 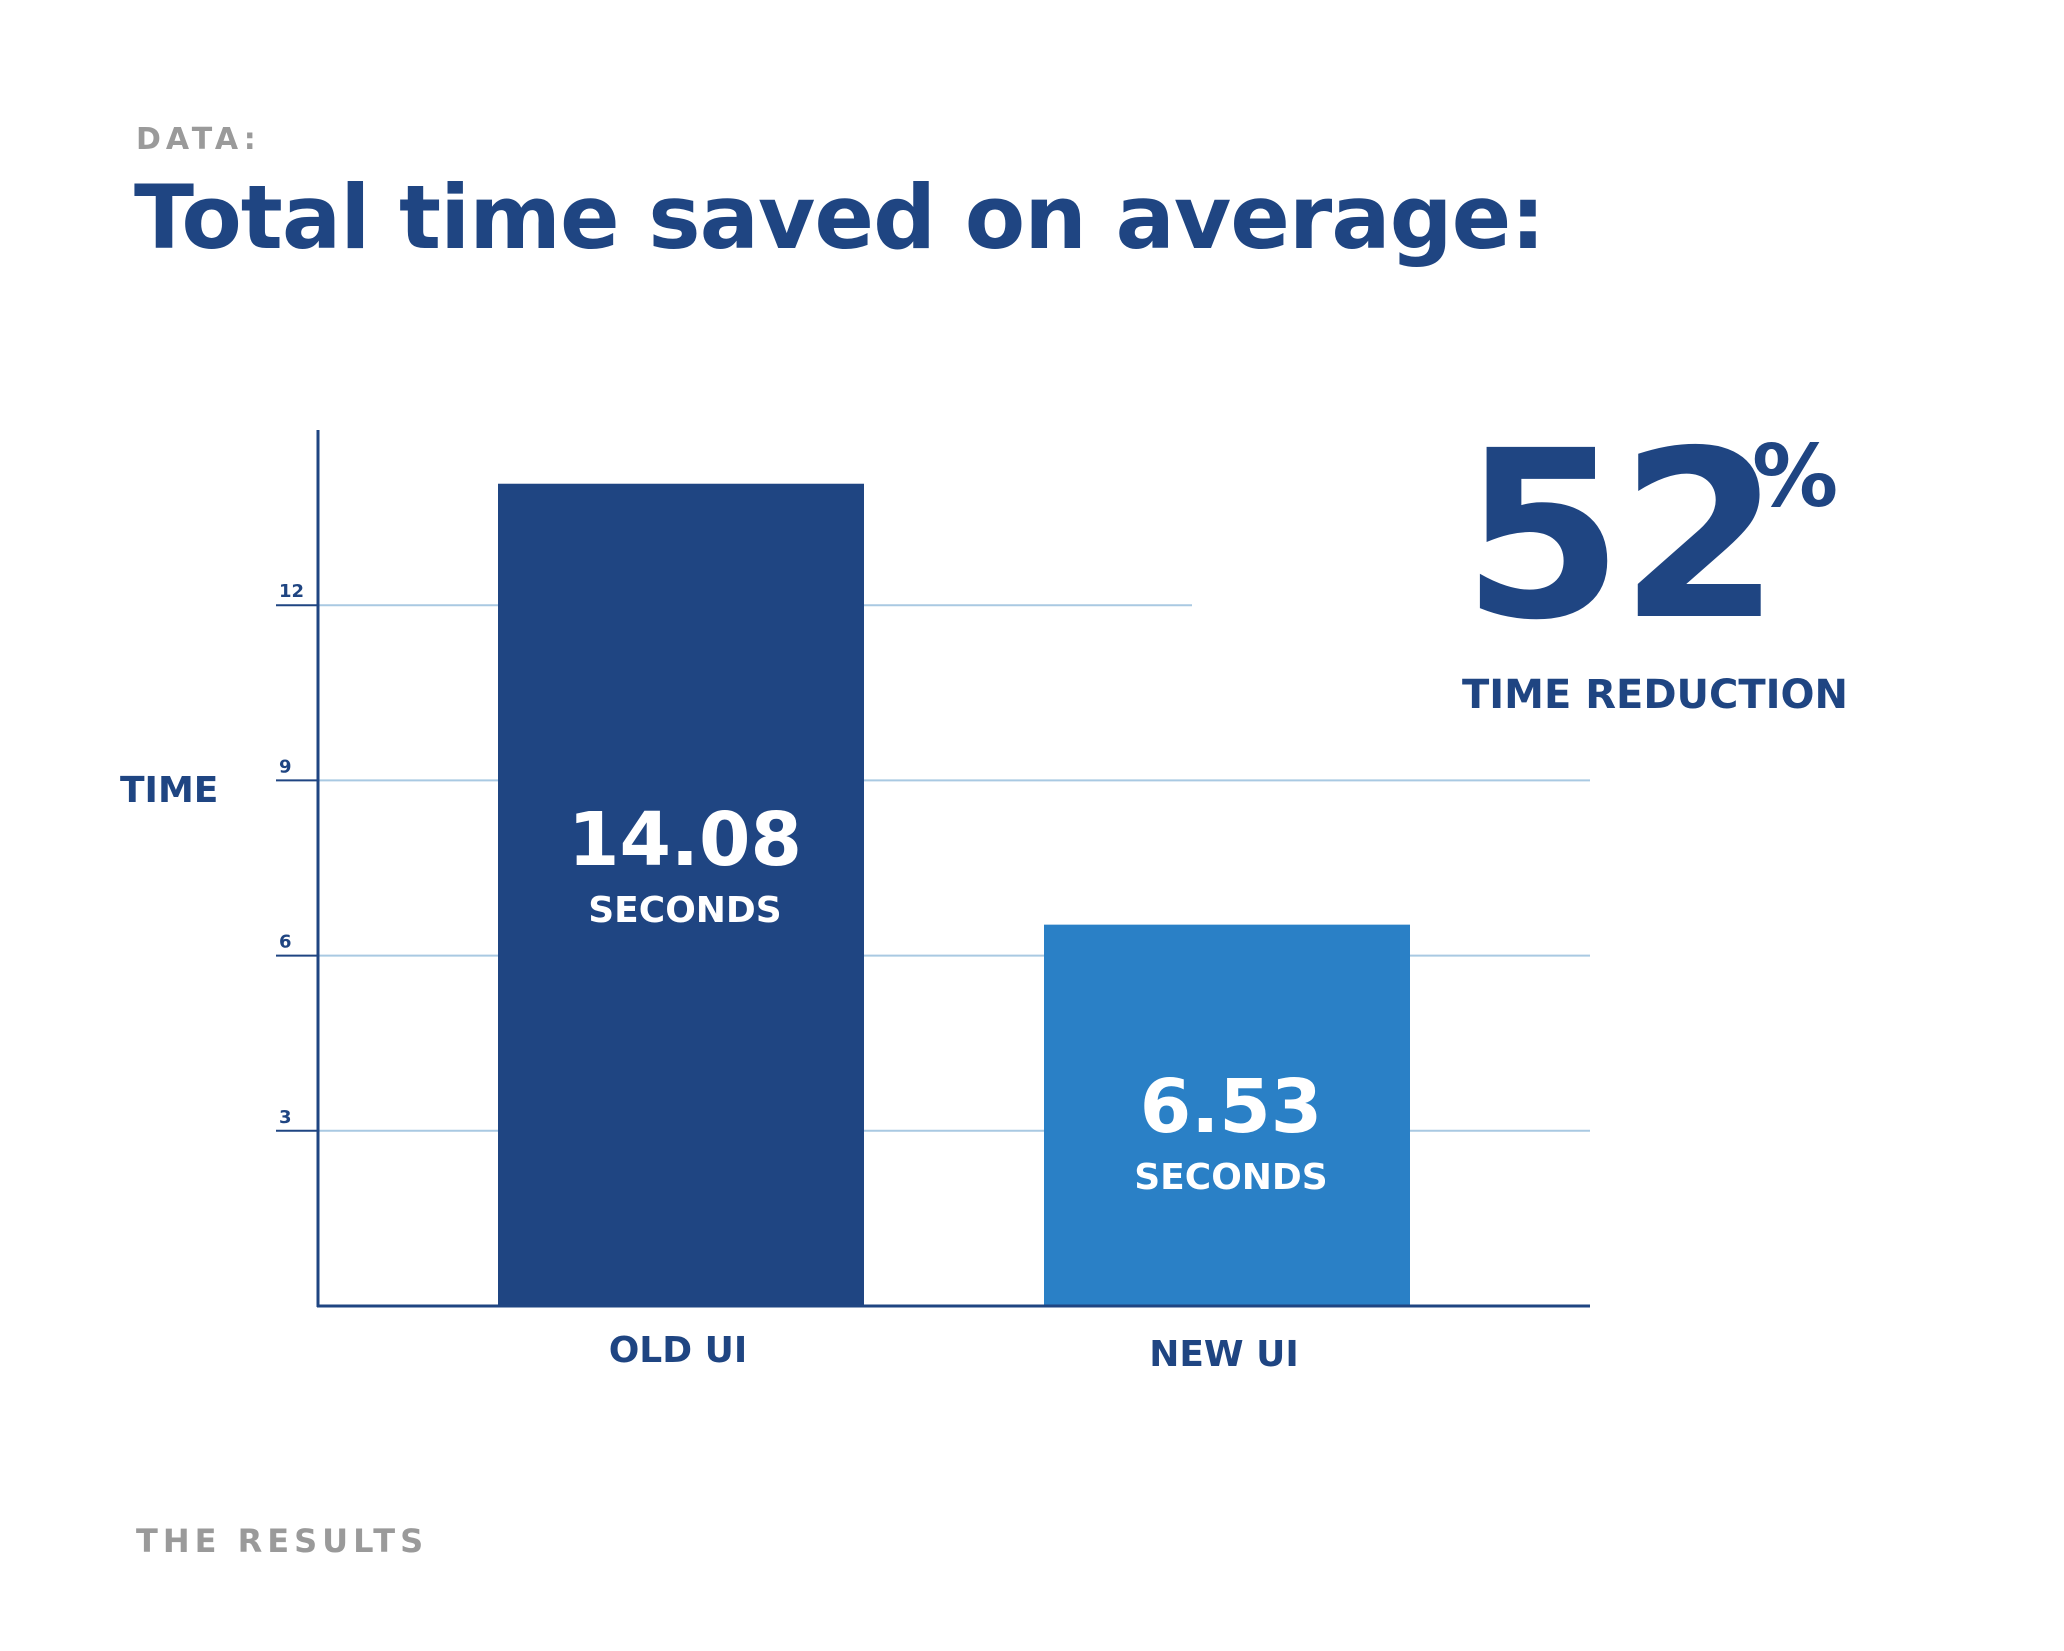 I want to click on bar-value-label: 14.08, so click(x=685, y=840).